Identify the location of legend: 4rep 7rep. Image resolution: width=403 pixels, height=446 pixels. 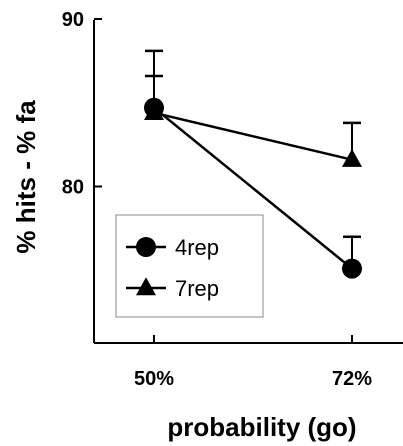
(189, 266).